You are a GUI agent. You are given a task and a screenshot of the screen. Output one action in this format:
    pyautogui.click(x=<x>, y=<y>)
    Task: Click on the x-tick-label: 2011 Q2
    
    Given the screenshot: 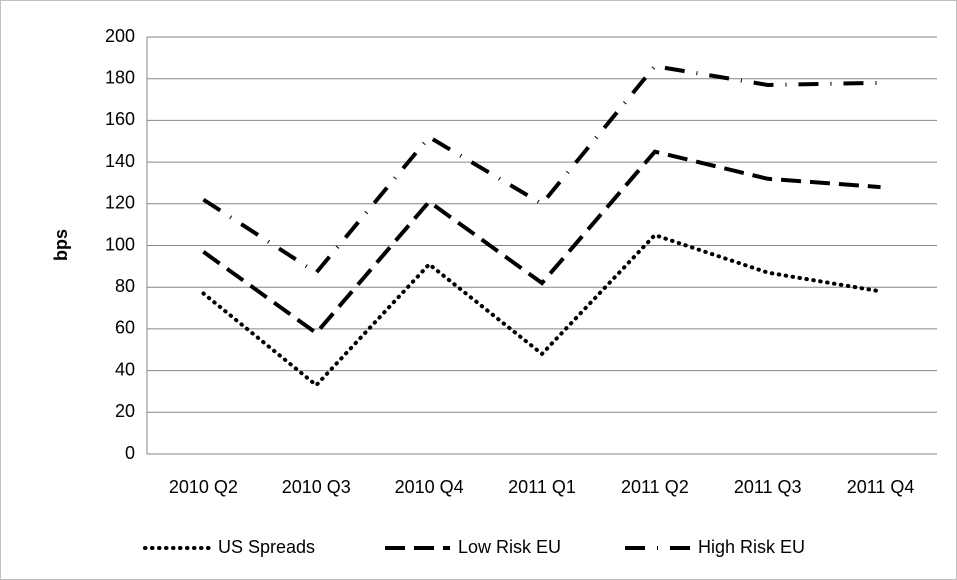 What is the action you would take?
    pyautogui.click(x=655, y=487)
    